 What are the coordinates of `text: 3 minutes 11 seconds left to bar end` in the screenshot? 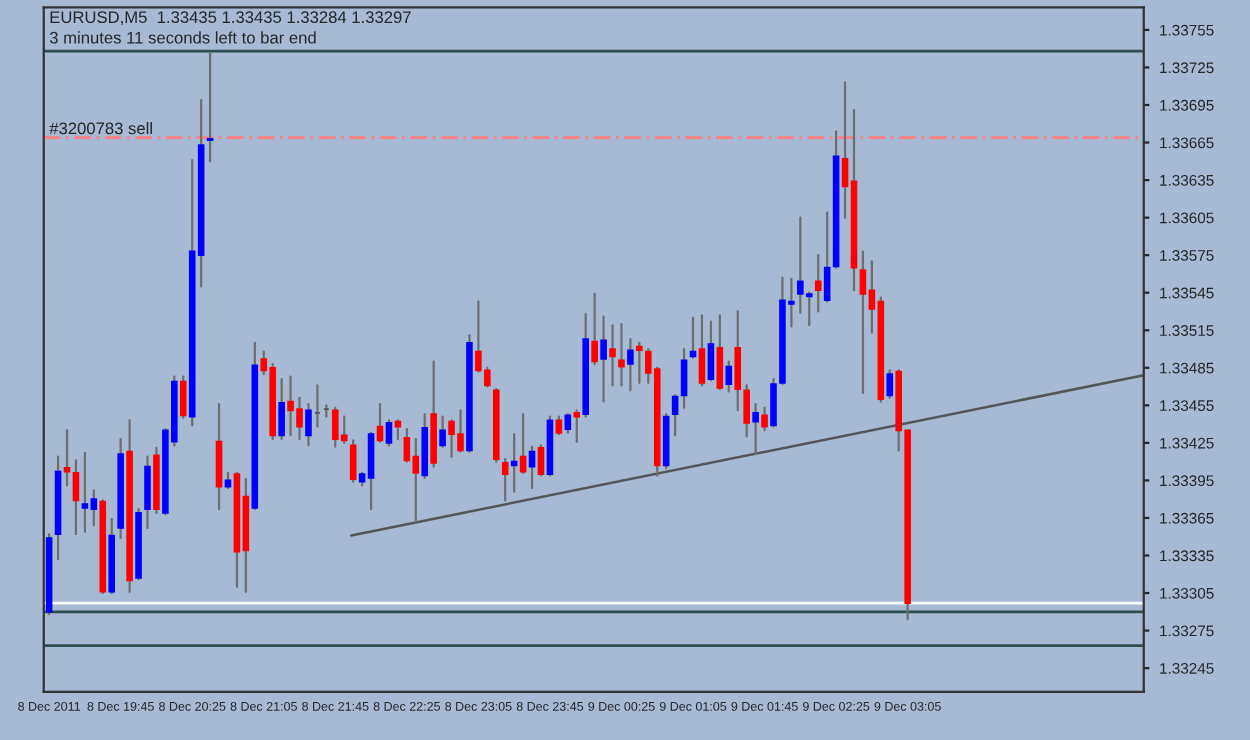 It's located at (182, 37).